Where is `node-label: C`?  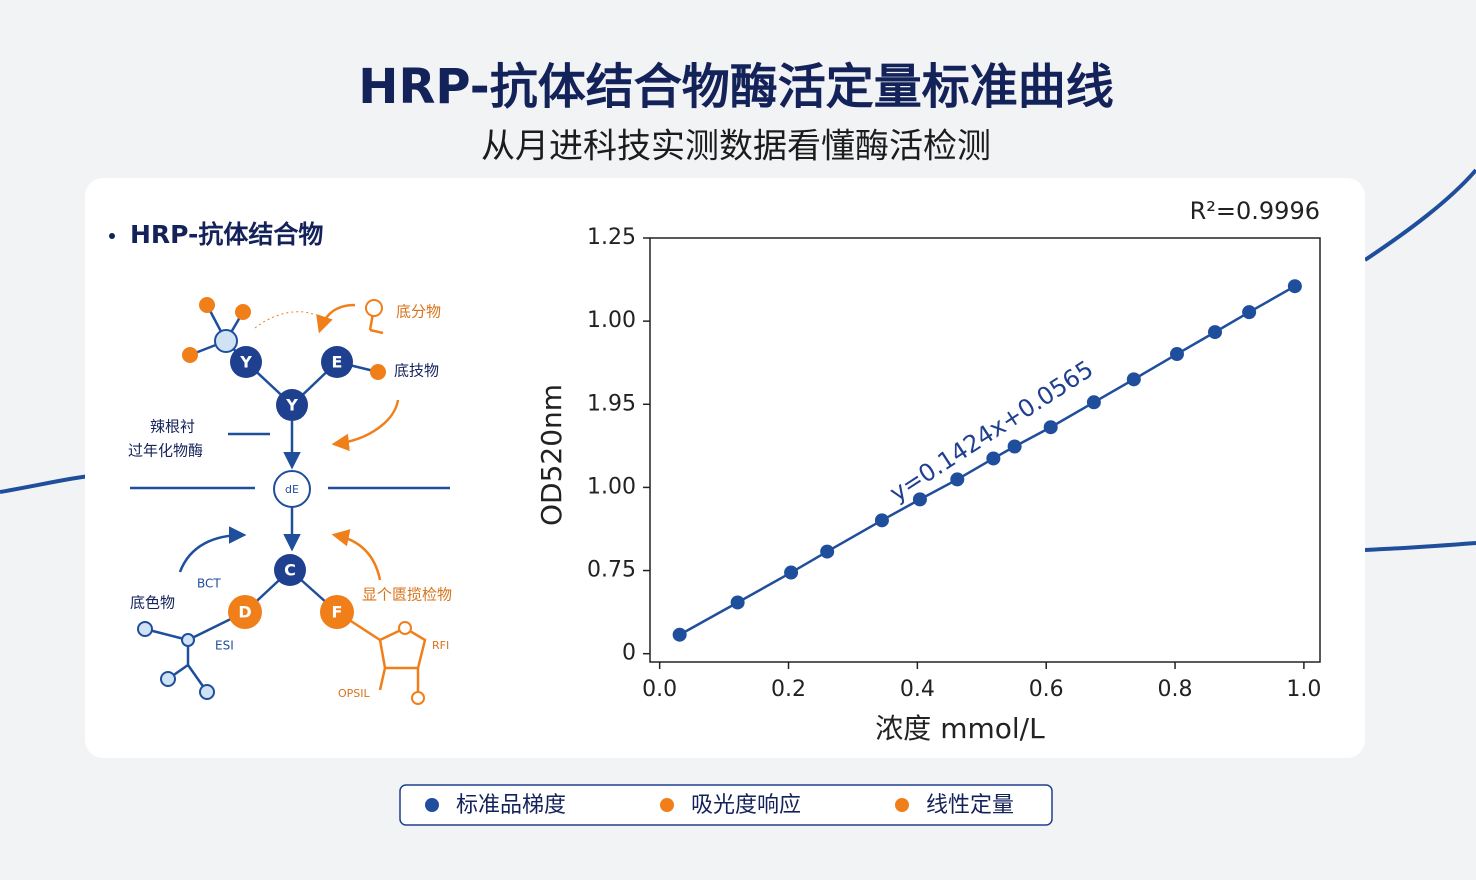 node-label: C is located at coordinates (290, 570).